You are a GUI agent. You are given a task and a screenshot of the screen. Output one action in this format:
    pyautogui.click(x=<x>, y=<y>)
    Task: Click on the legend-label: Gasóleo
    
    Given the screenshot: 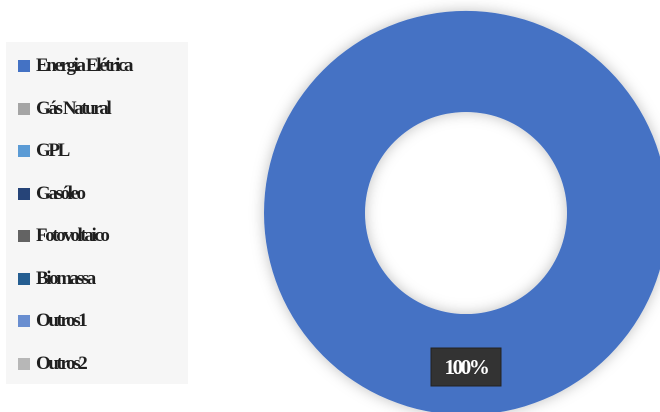 What is the action you would take?
    pyautogui.click(x=61, y=193)
    